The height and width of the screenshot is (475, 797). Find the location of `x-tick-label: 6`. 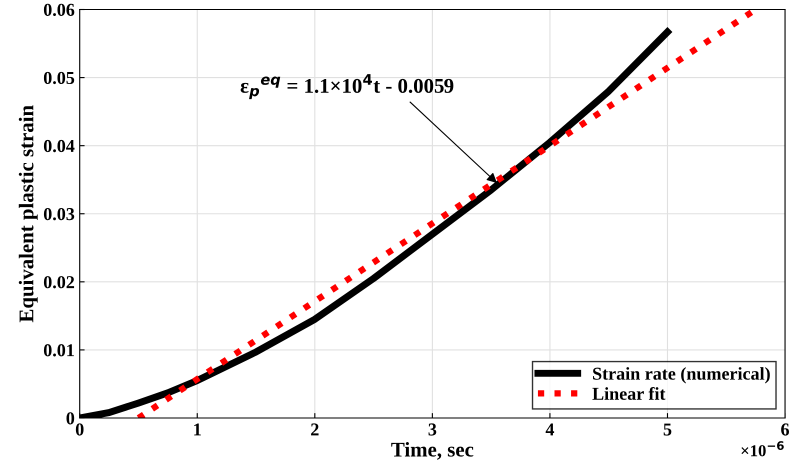

x-tick-label: 6 is located at coordinates (785, 429).